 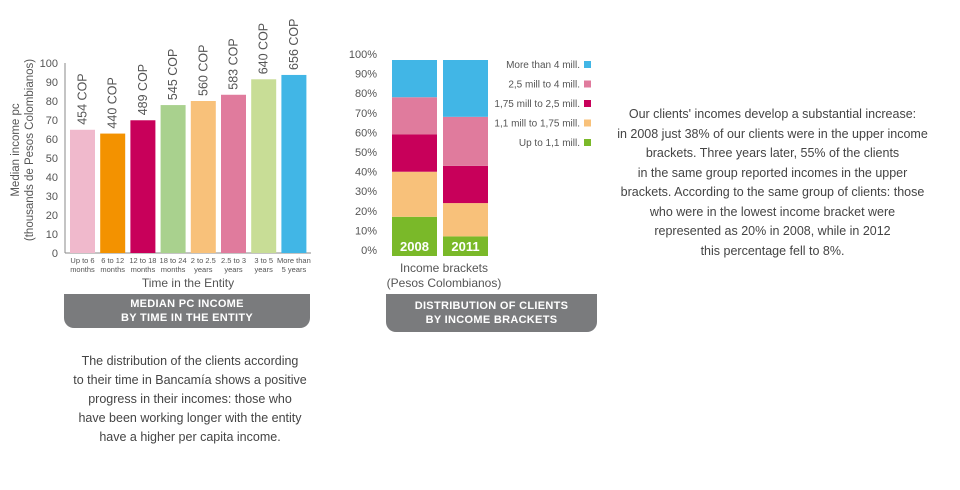 What do you see at coordinates (82, 260) in the screenshot?
I see `x-tick-label: Up to 6` at bounding box center [82, 260].